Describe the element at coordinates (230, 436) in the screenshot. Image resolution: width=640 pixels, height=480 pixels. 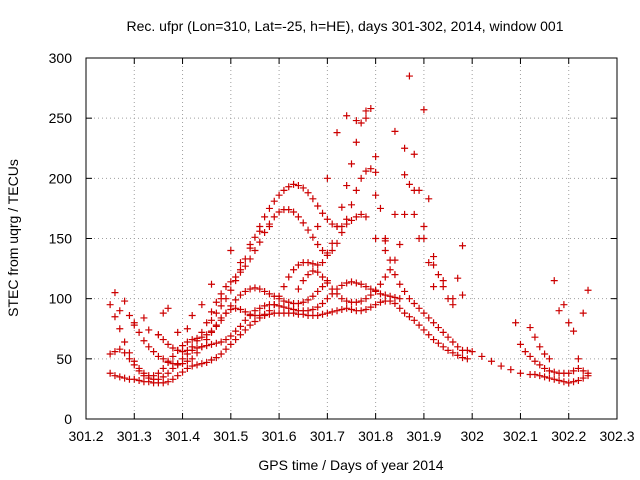
I see `x-tick-label: 301.5` at that location.